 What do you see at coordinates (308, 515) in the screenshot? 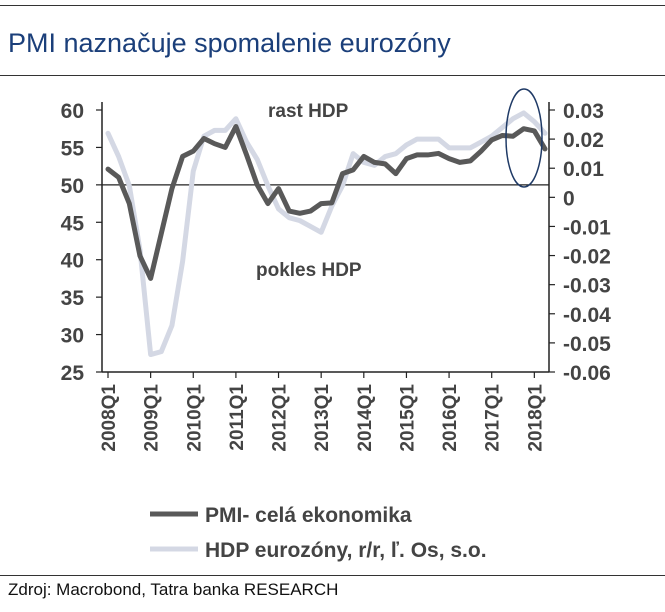
I see `legend-label-pmi: PMI- celá ekonomika` at bounding box center [308, 515].